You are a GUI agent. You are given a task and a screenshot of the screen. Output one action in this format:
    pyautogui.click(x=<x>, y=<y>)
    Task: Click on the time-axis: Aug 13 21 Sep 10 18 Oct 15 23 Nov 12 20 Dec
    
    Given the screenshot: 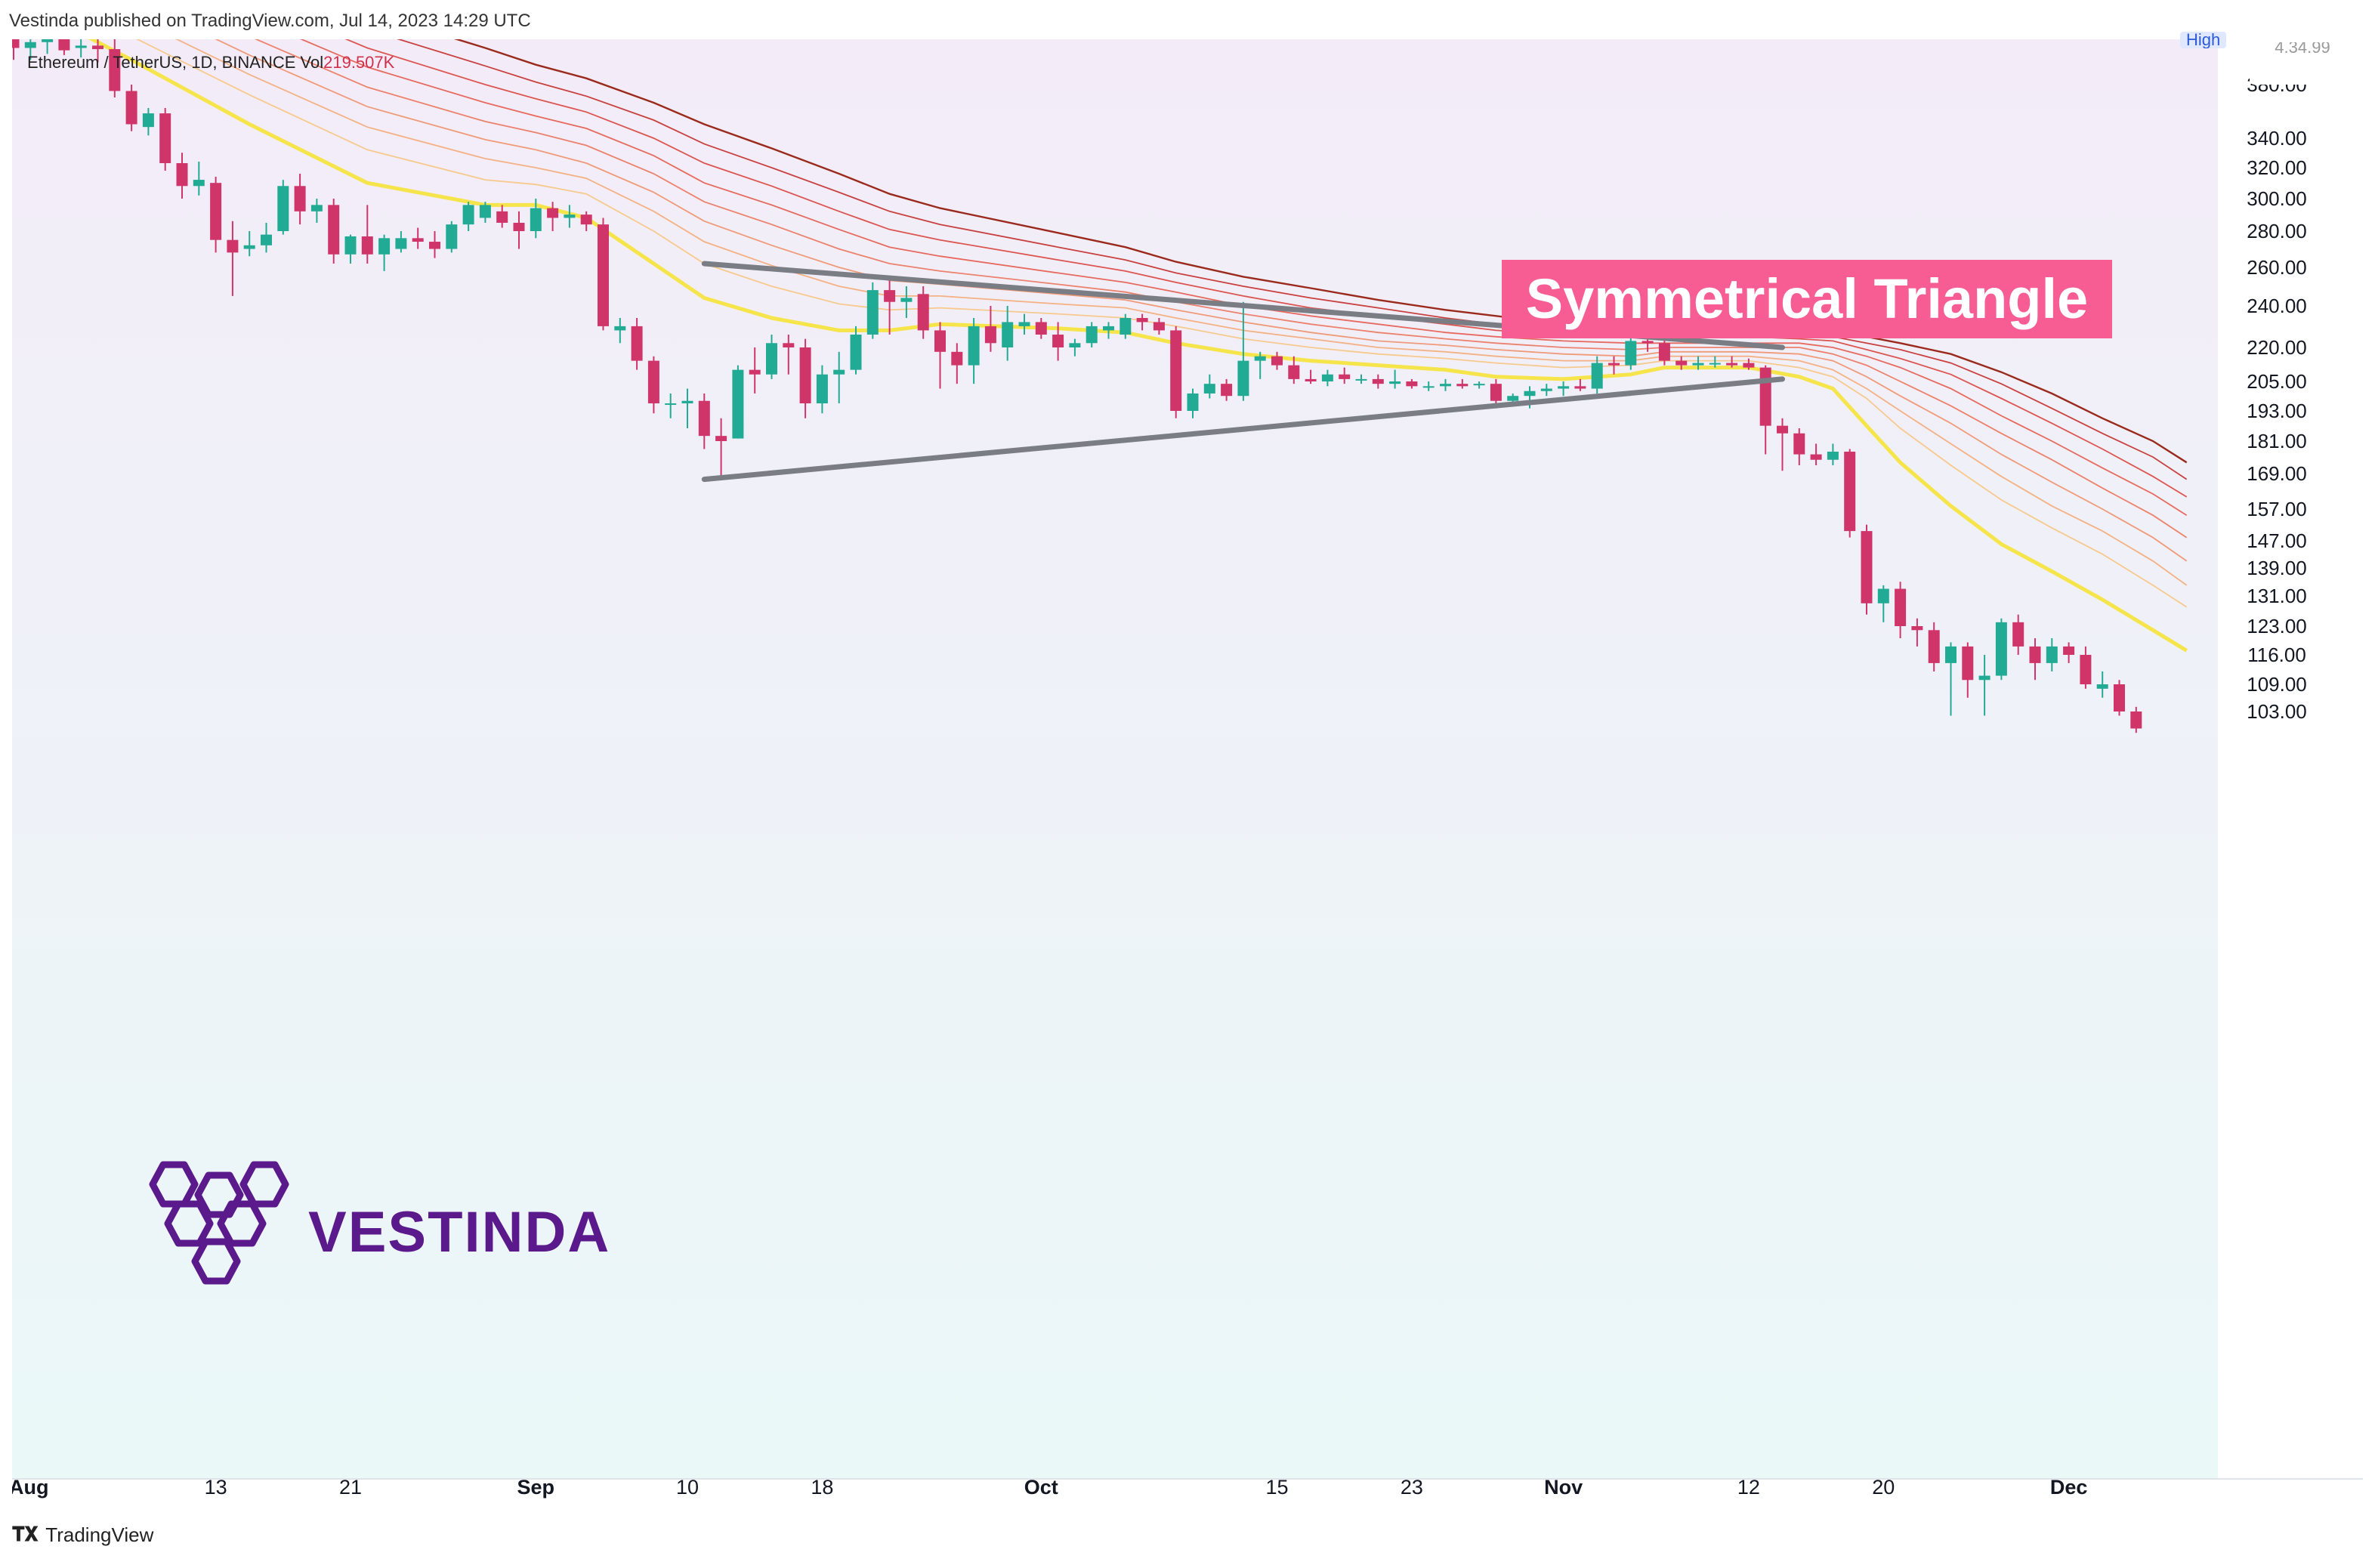 What is the action you would take?
    pyautogui.click(x=1188, y=1487)
    